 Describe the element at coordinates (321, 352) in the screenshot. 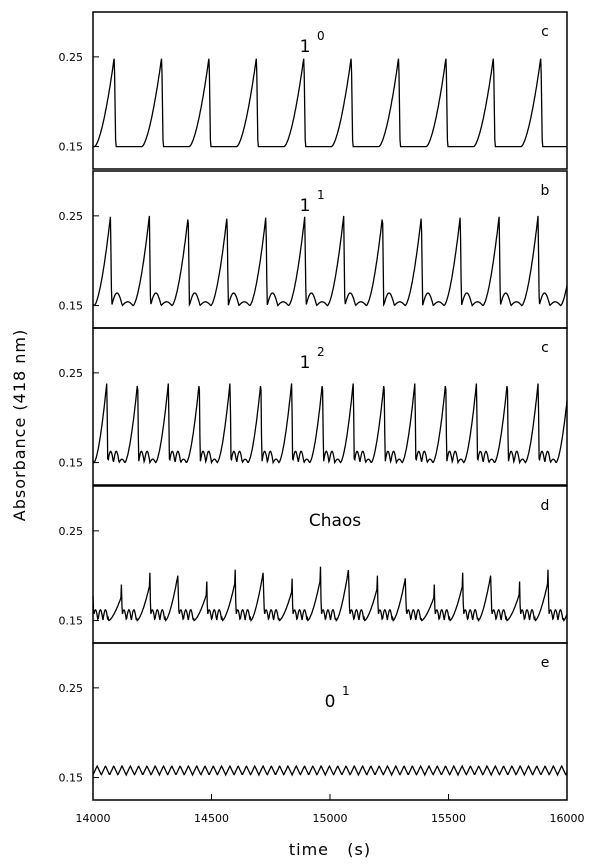

I see `regime-label-superscript: 2` at that location.